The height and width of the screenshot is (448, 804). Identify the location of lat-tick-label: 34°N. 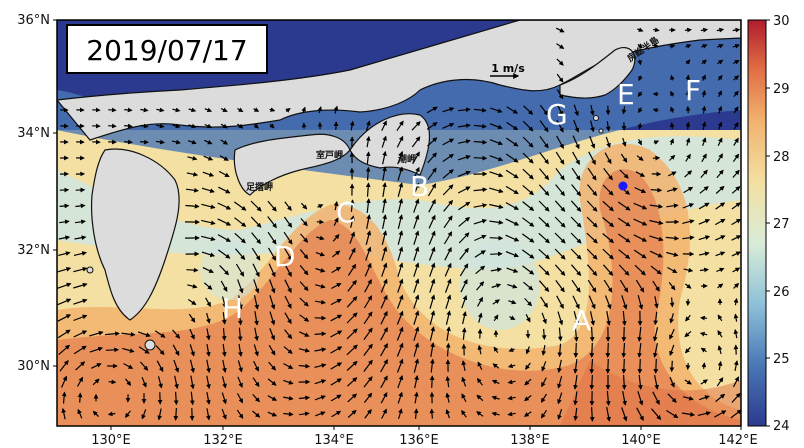
(33, 133).